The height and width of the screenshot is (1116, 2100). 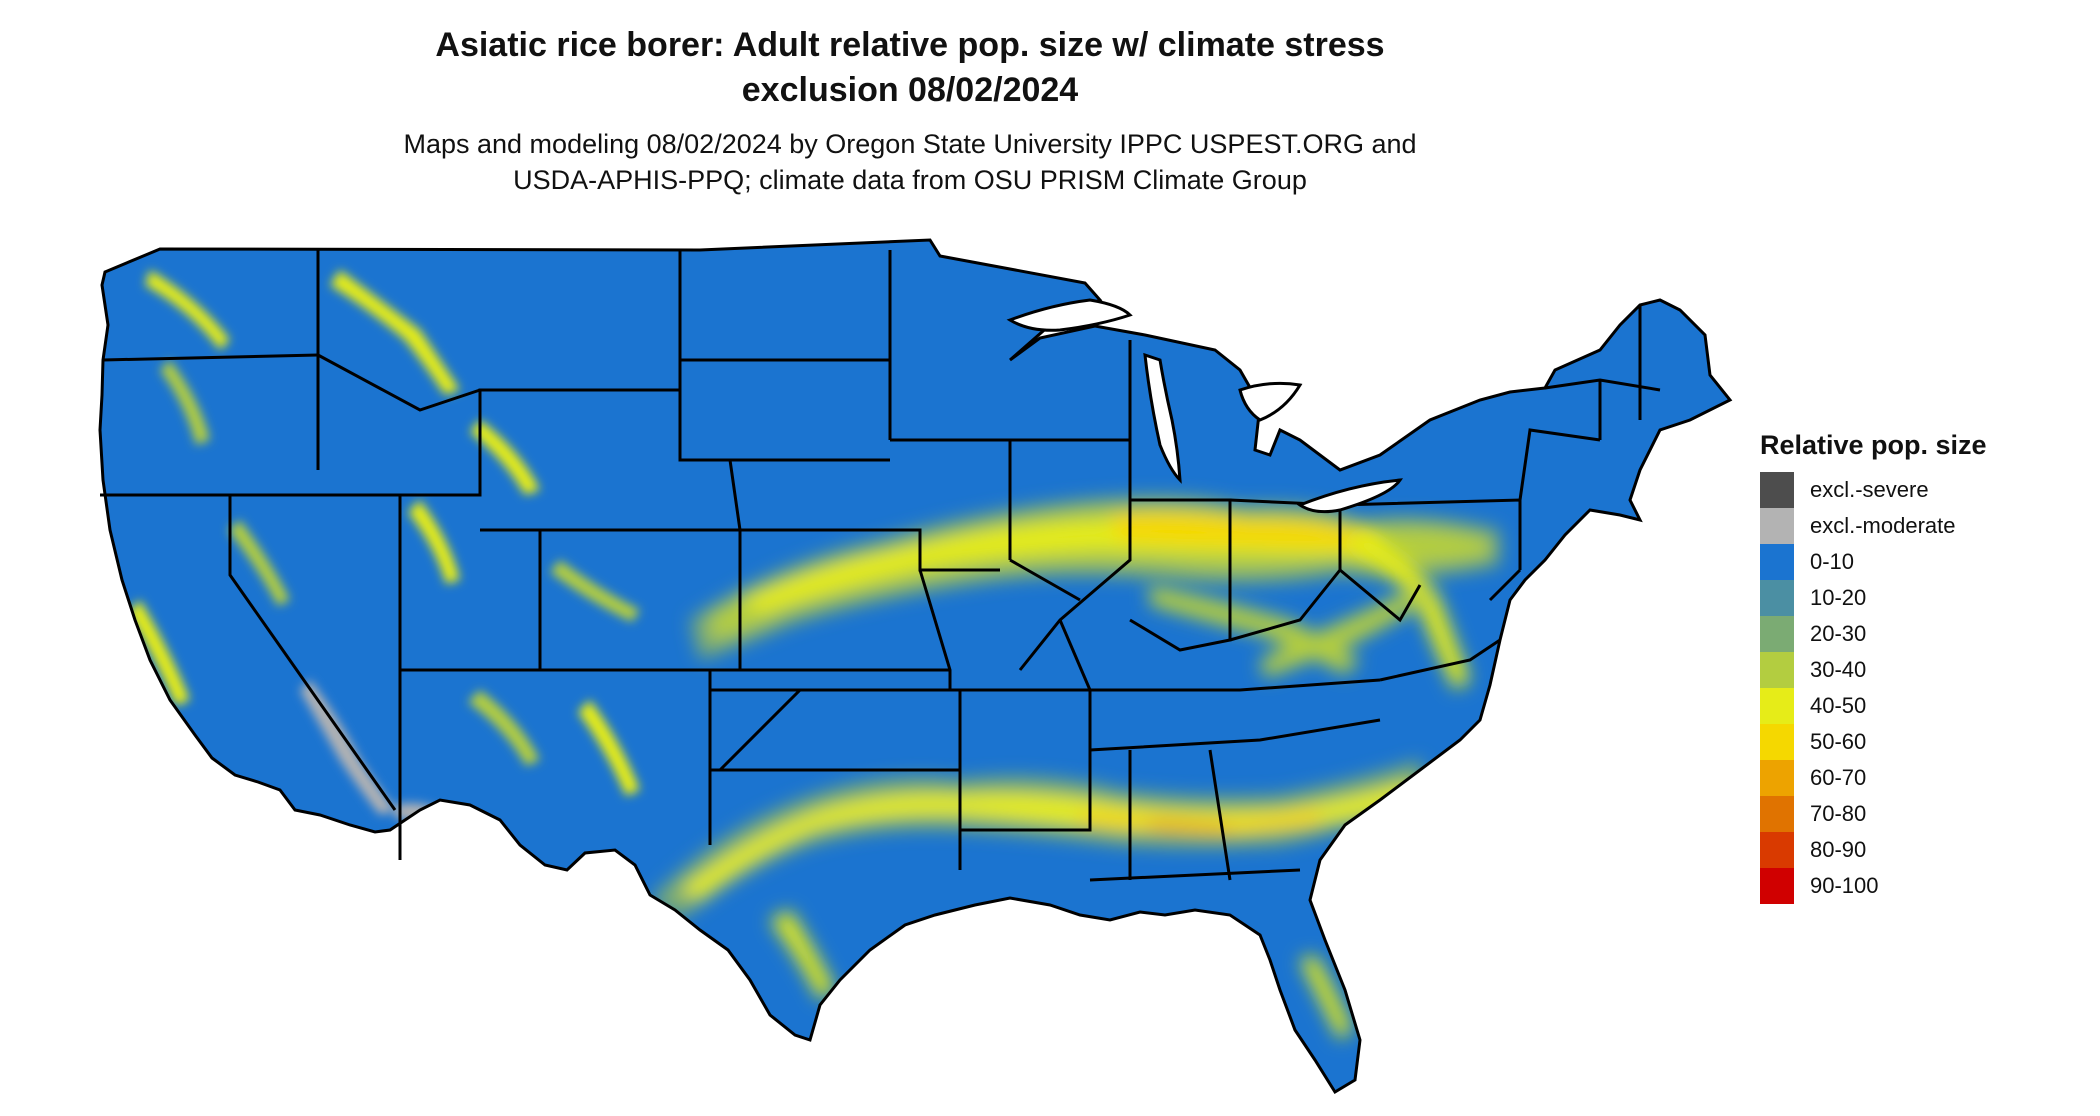 What do you see at coordinates (1844, 885) in the screenshot?
I see `legend-label: 90-100` at bounding box center [1844, 885].